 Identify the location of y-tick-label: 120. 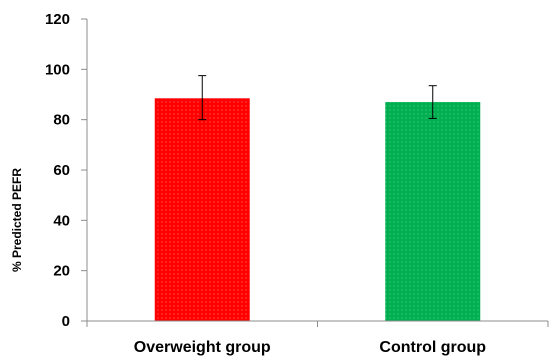
(57, 19).